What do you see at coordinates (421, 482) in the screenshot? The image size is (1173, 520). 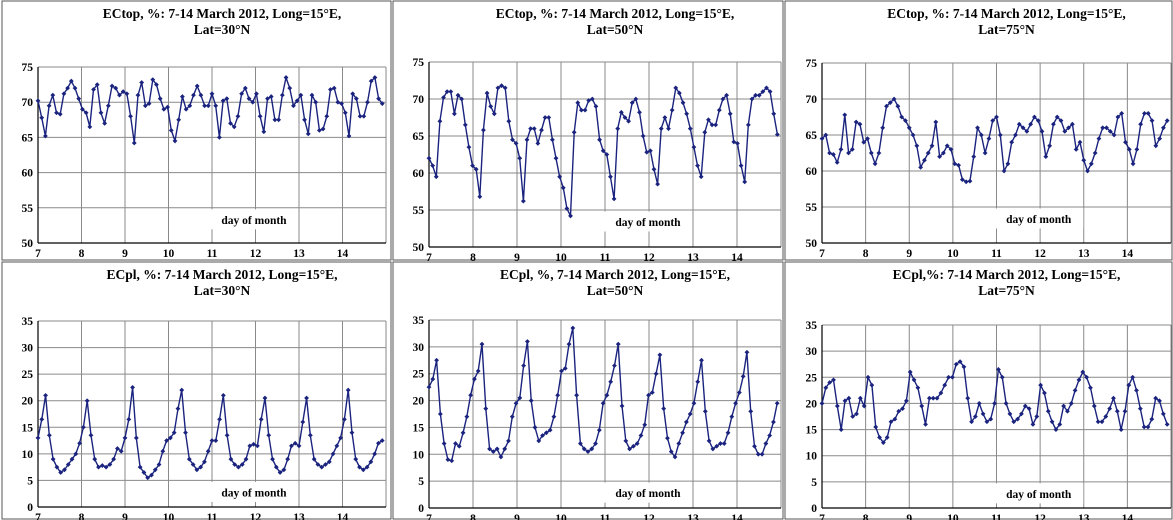 I see `y-tick-label: 5` at bounding box center [421, 482].